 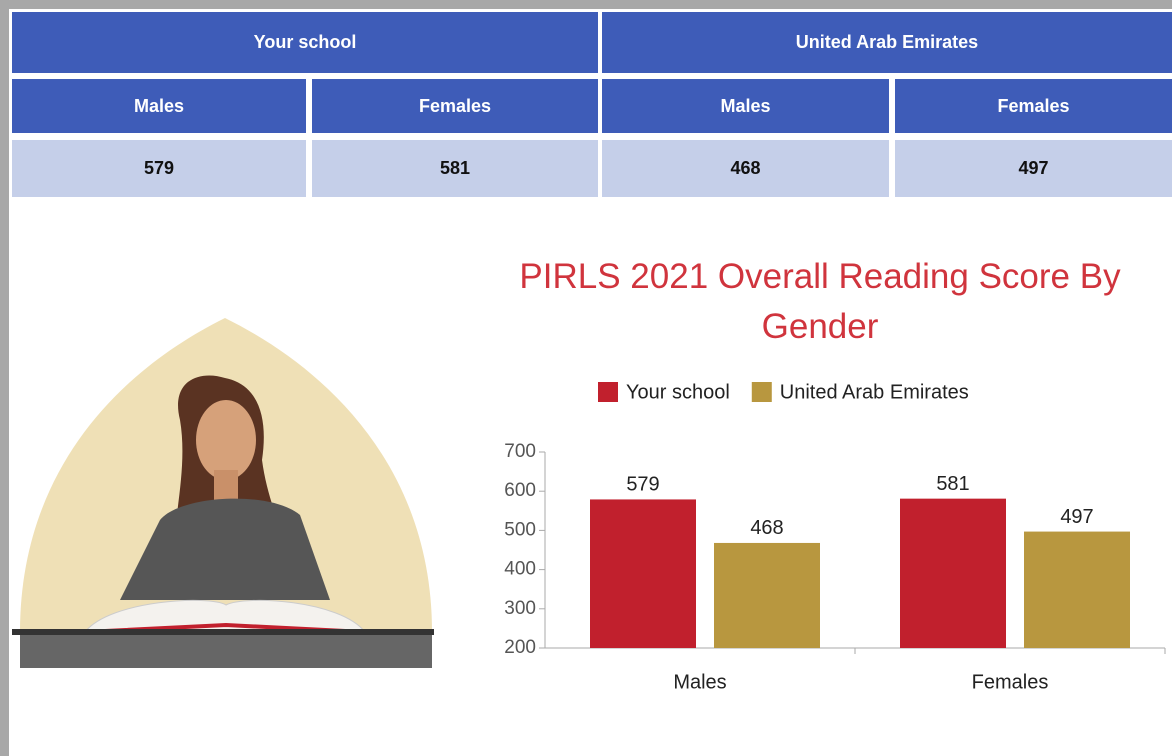 What do you see at coordinates (1033, 168) in the screenshot?
I see `table-cell: 497` at bounding box center [1033, 168].